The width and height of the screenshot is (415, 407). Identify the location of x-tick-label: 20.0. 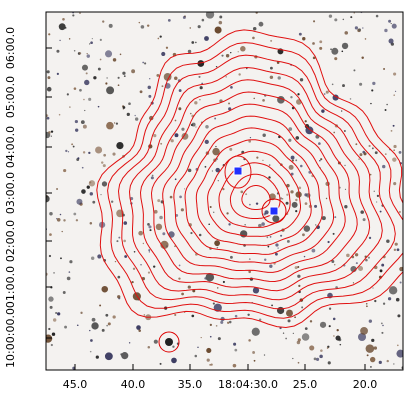
(365, 384).